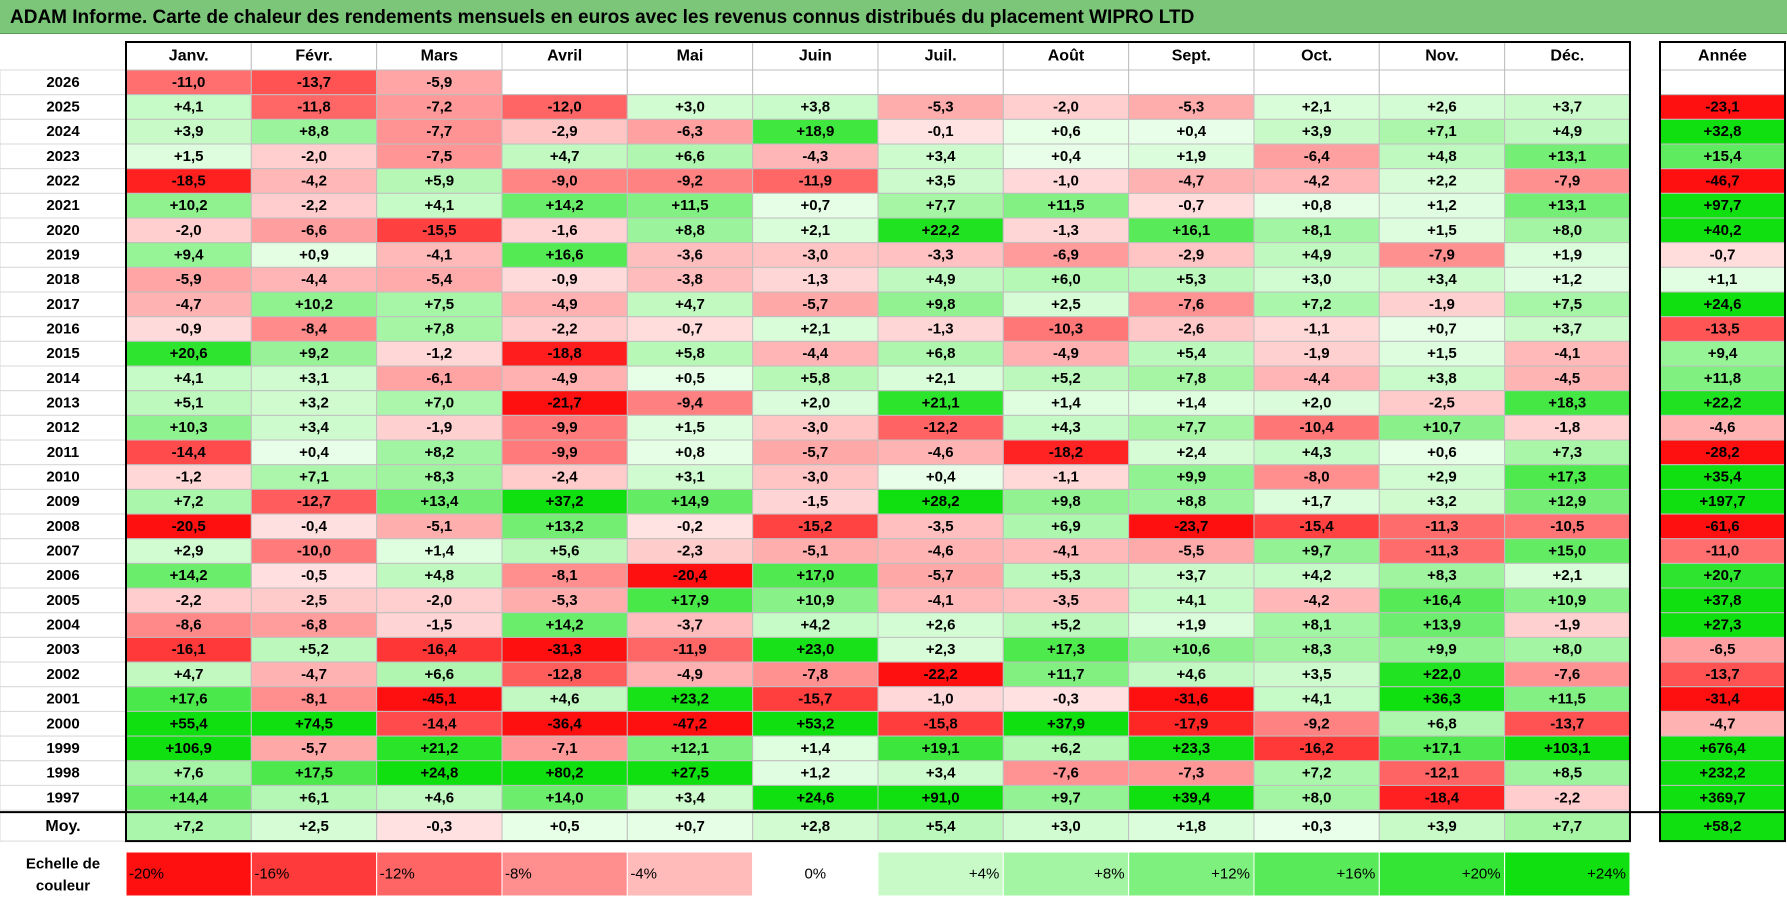  What do you see at coordinates (941, 826) in the screenshot?
I see `average-value: +5,4` at bounding box center [941, 826].